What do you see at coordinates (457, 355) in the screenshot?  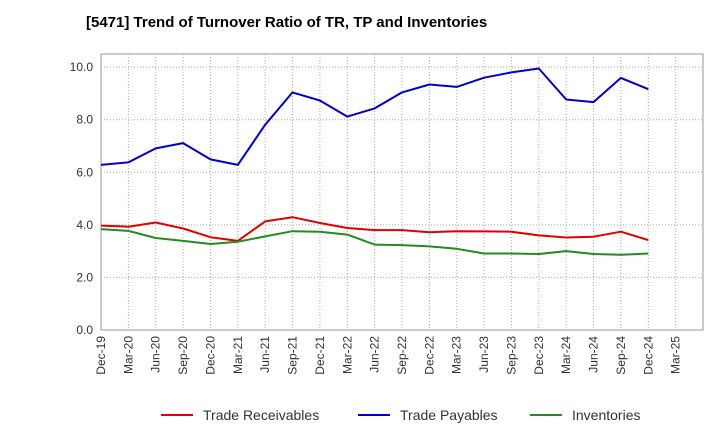 I see `x-tick-label: Mar-23` at bounding box center [457, 355].